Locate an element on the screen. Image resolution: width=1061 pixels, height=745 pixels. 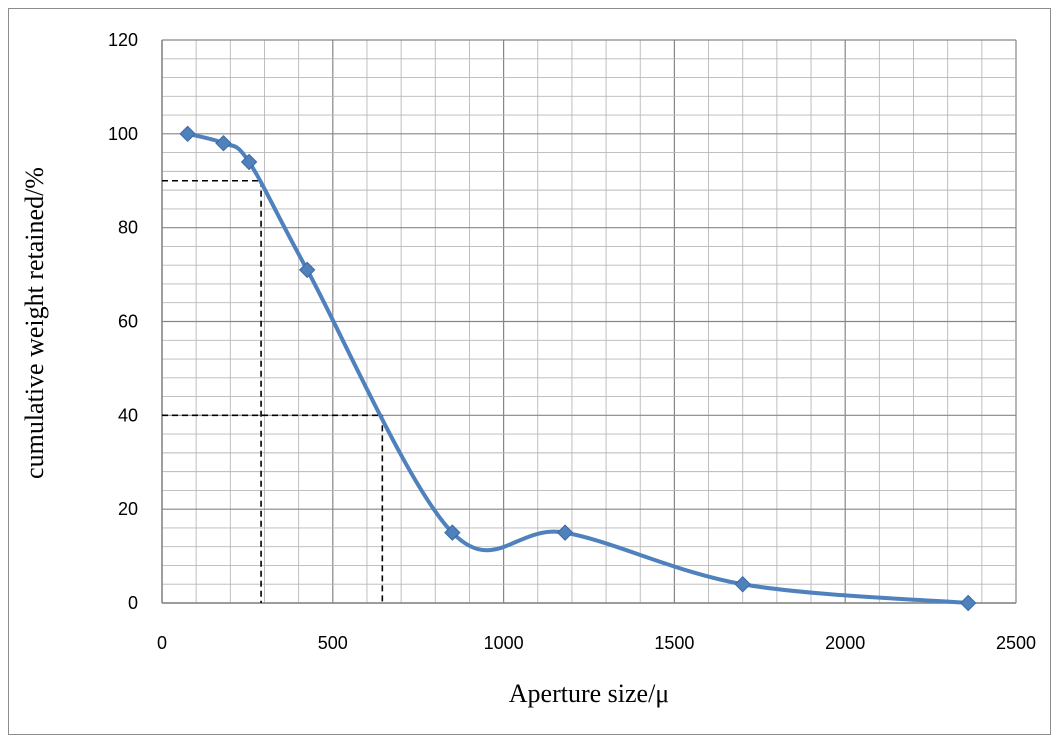
y-tick-label: 20 is located at coordinates (128, 509).